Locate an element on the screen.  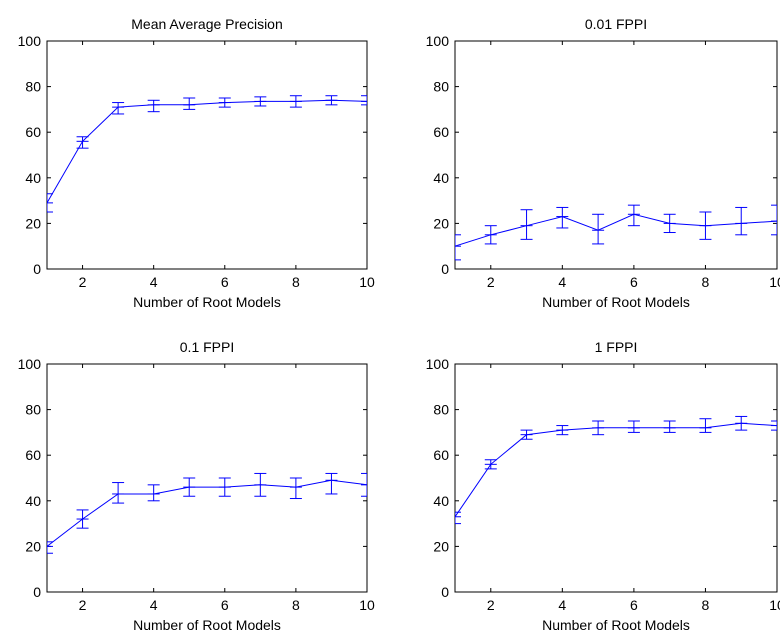
chart-title: 0.1 FPPI is located at coordinates (207, 347).